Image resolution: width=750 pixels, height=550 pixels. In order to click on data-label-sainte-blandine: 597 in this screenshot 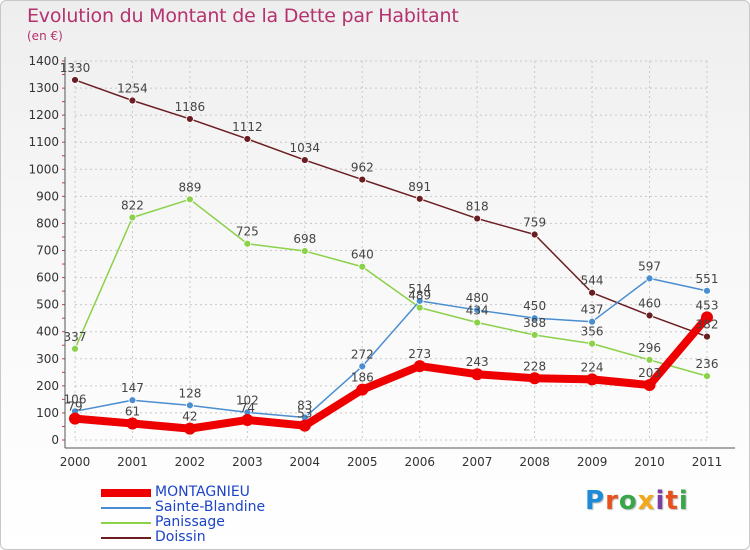, I will do `click(649, 266)`.